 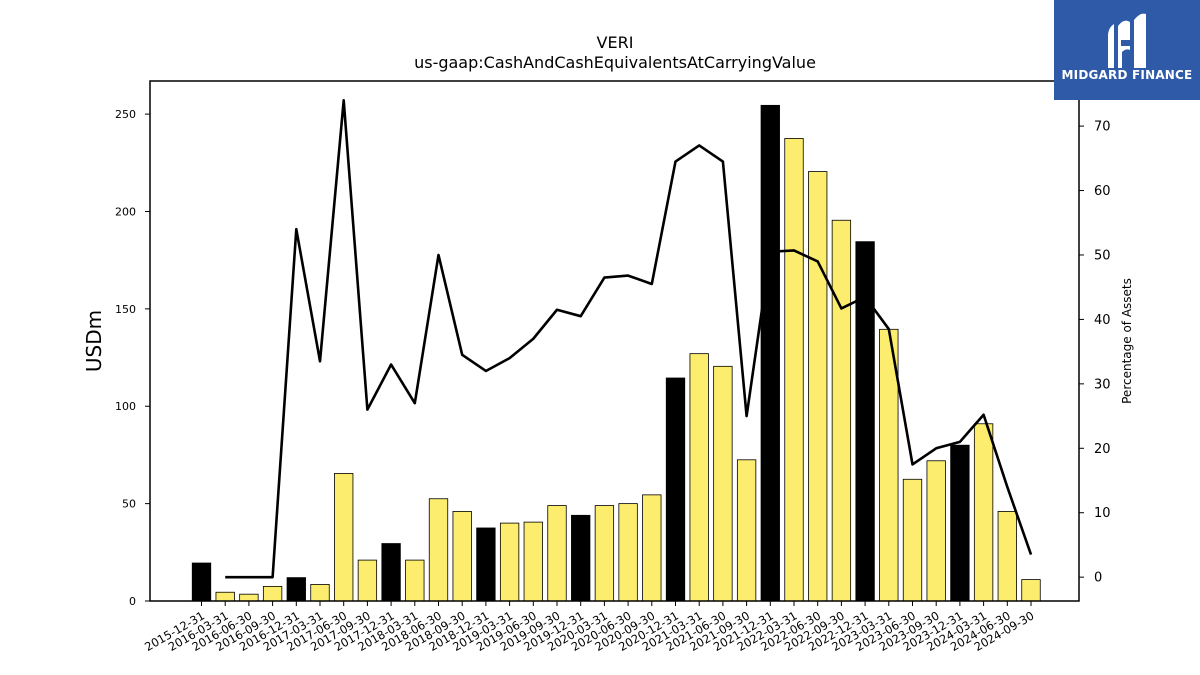 What do you see at coordinates (1127, 75) in the screenshot?
I see `logo-text: MIDGARD FINANCE` at bounding box center [1127, 75].